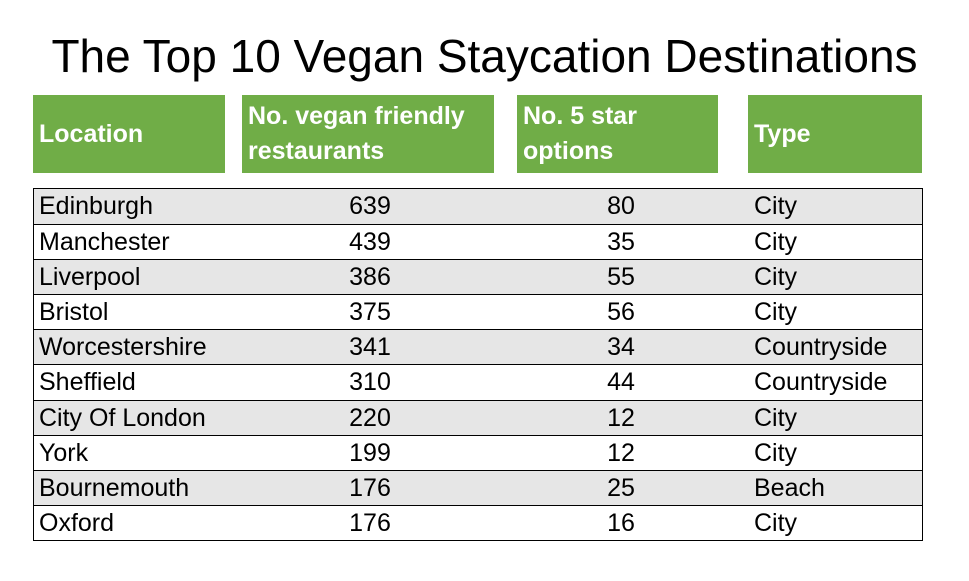 The image size is (969, 581). I want to click on cell-location: Oxford, so click(77, 522).